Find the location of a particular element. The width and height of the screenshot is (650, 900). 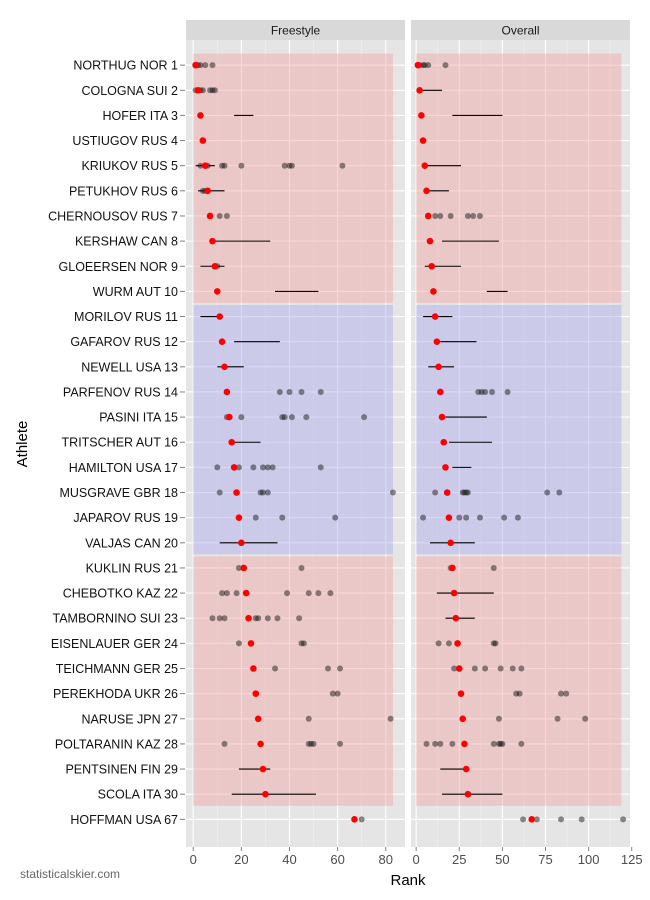

y-tick-label: GAFAROV RUS 12 is located at coordinates (124, 342).